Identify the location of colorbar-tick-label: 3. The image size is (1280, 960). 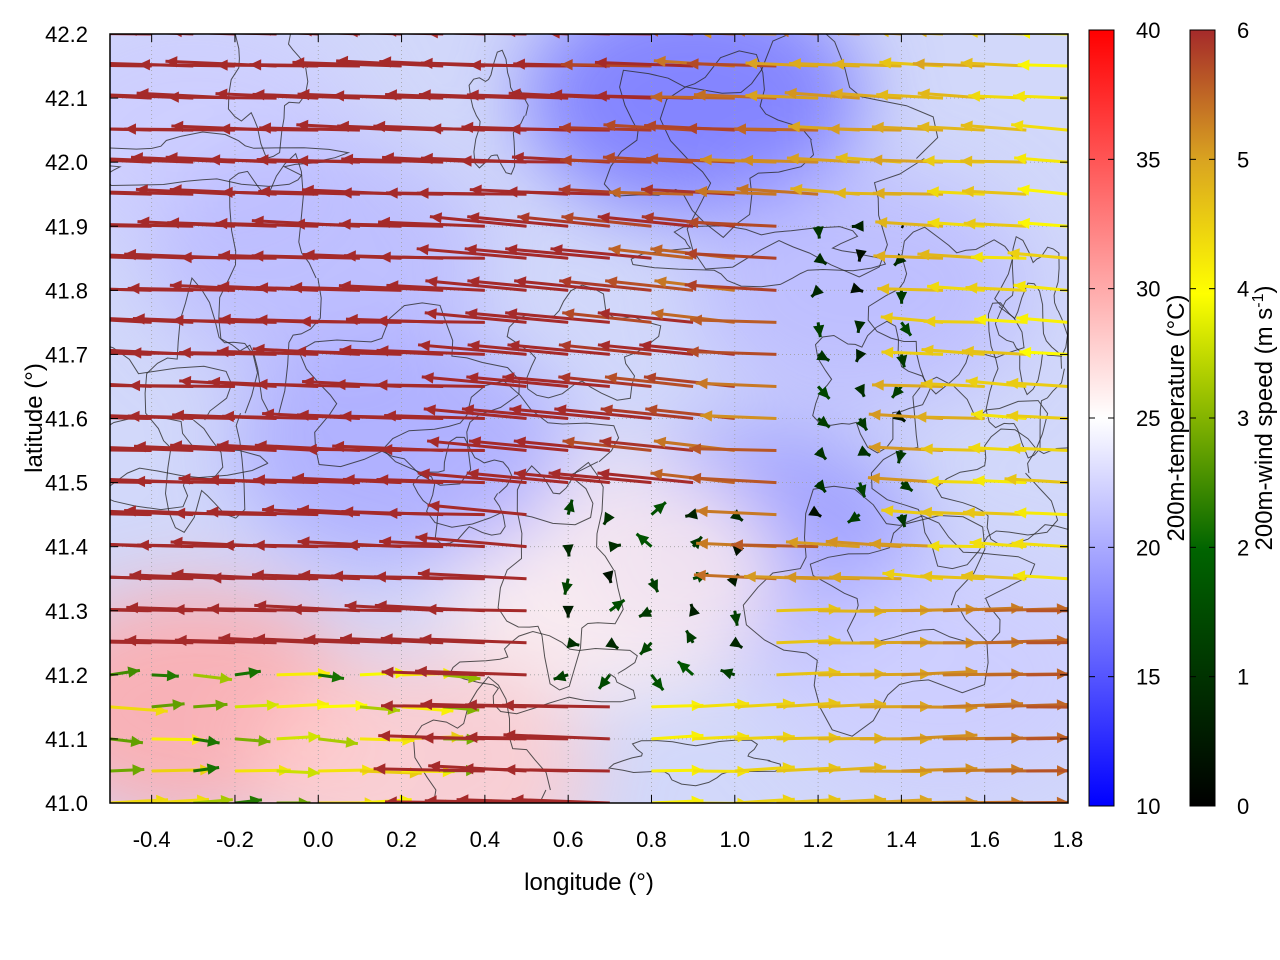
(1243, 418).